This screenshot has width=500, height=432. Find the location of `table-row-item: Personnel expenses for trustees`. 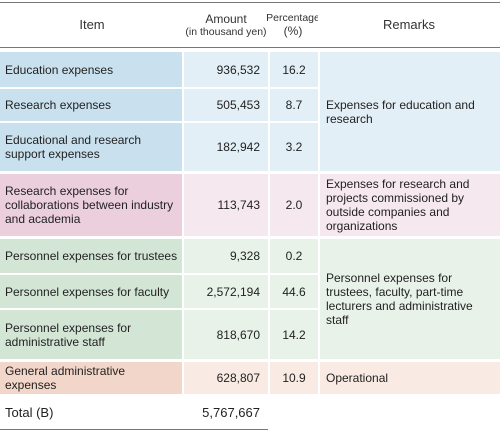

table-row-item: Personnel expenses for trustees is located at coordinates (91, 256).